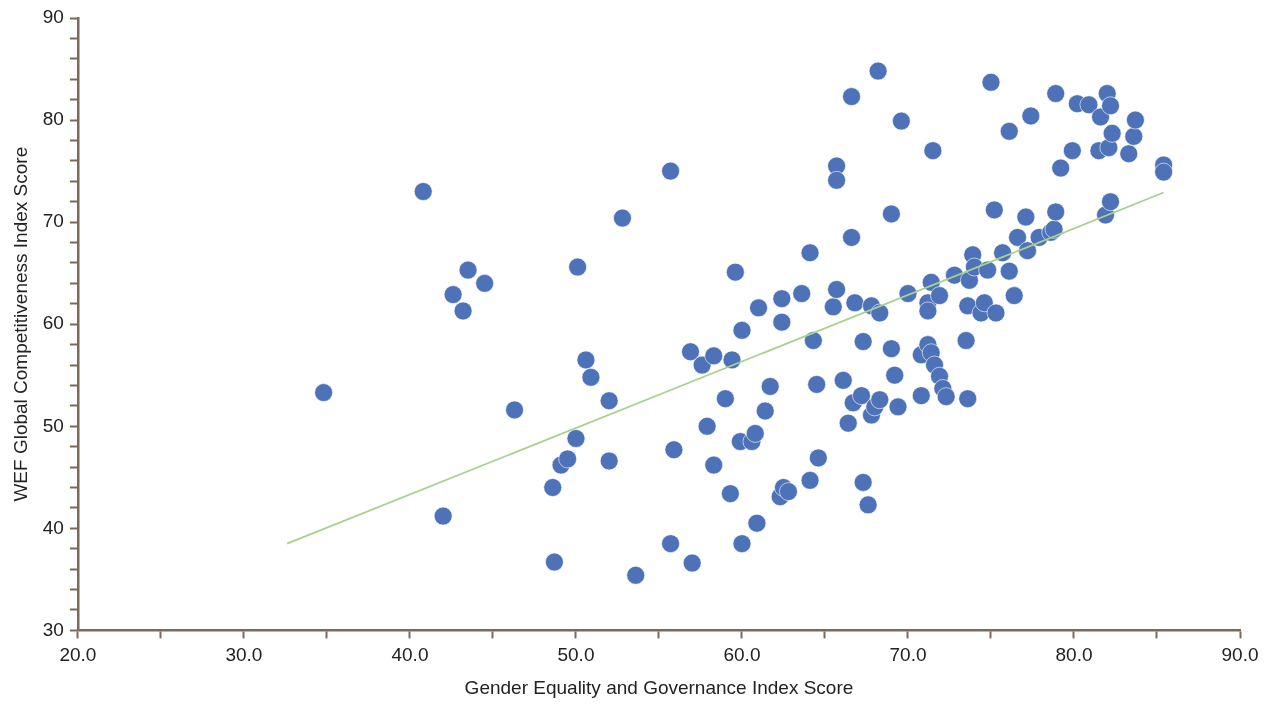 This screenshot has width=1270, height=708. What do you see at coordinates (742, 655) in the screenshot?
I see `x-tick-label: 60.0` at bounding box center [742, 655].